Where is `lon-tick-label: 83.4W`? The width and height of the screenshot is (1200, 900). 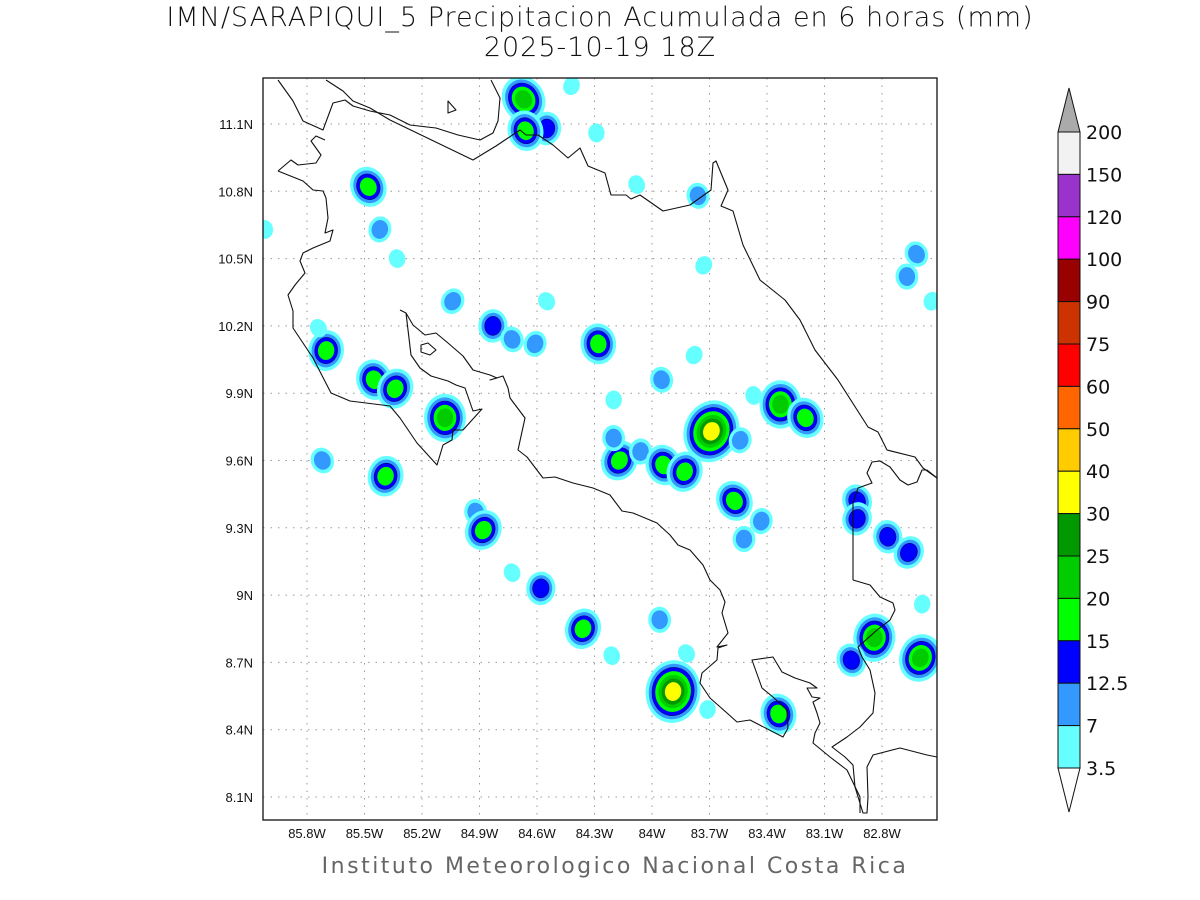
lon-tick-label: 83.4W is located at coordinates (767, 833).